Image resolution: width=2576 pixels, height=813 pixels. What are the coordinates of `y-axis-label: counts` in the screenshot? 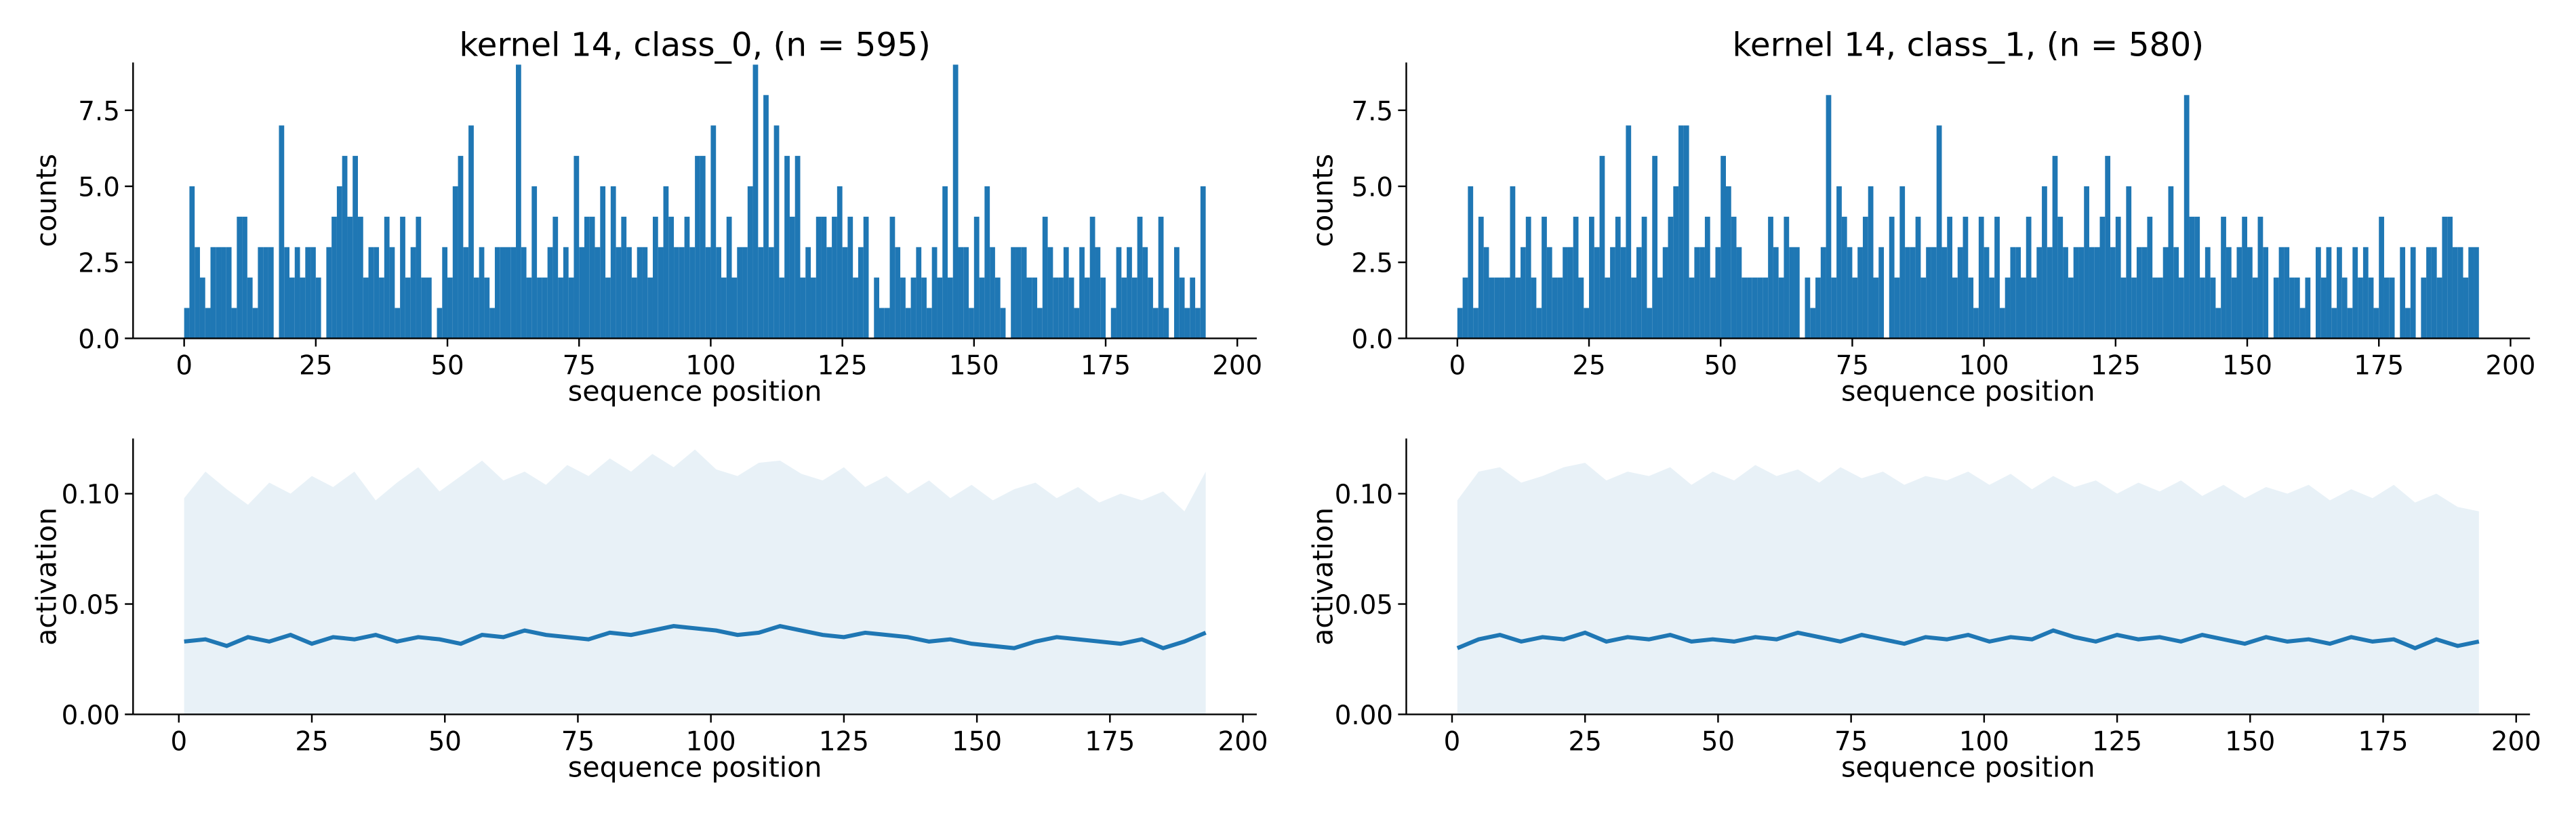 It's located at (1322, 200).